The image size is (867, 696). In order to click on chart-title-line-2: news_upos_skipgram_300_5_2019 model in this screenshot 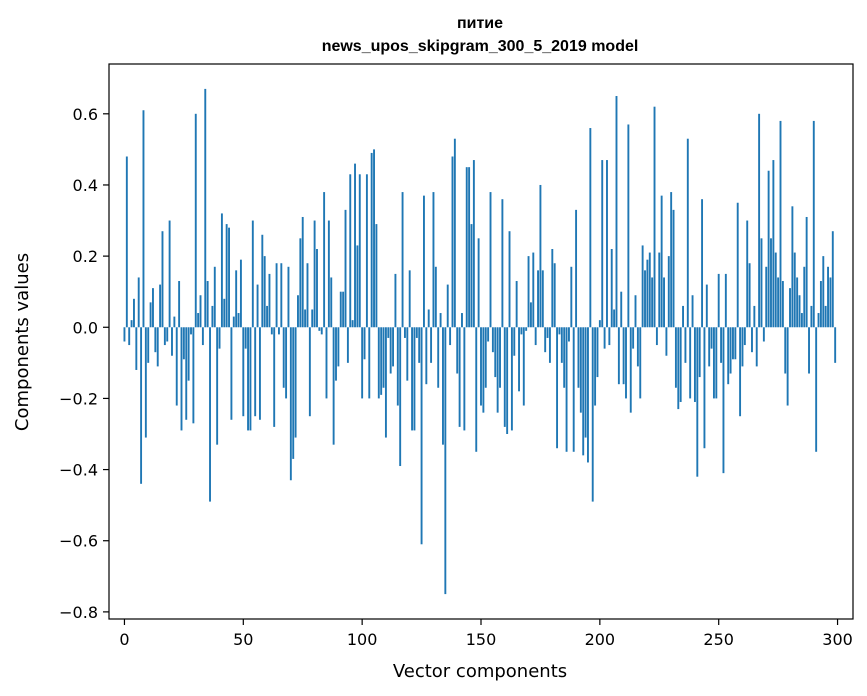, I will do `click(480, 46)`.